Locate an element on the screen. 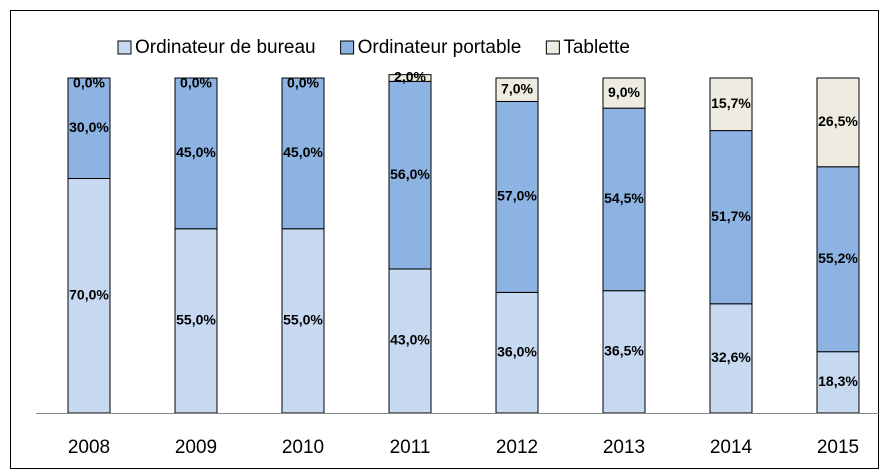 This screenshot has width=880, height=470. data-label: 9,0% is located at coordinates (624, 92).